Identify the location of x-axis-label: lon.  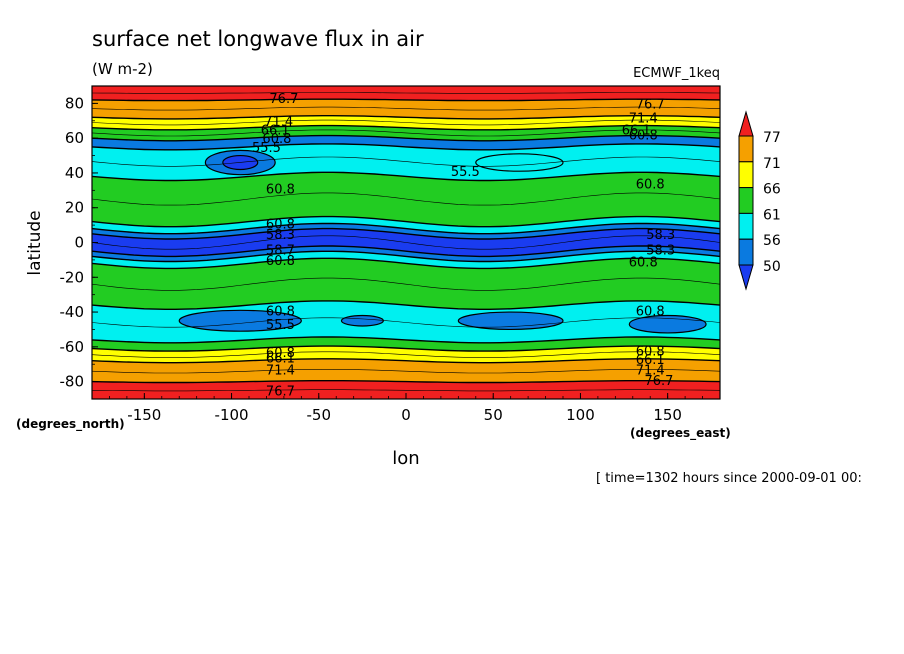
(405, 458).